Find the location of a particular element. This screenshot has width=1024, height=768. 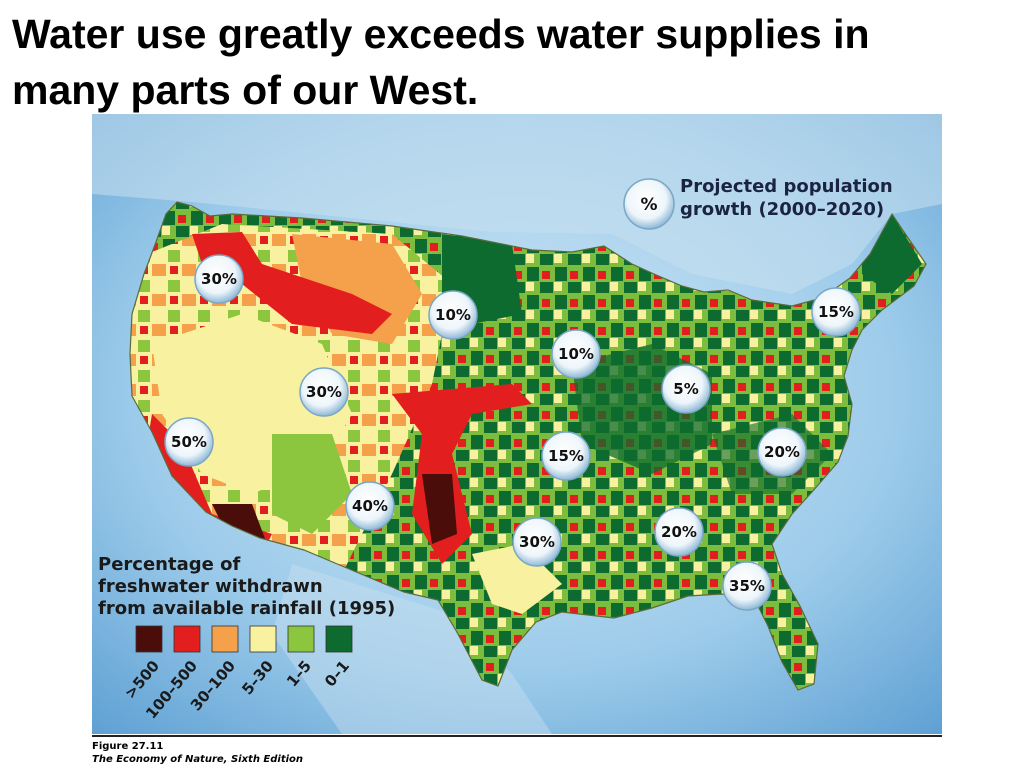

growth-bubble-label: 50% is located at coordinates (189, 442).